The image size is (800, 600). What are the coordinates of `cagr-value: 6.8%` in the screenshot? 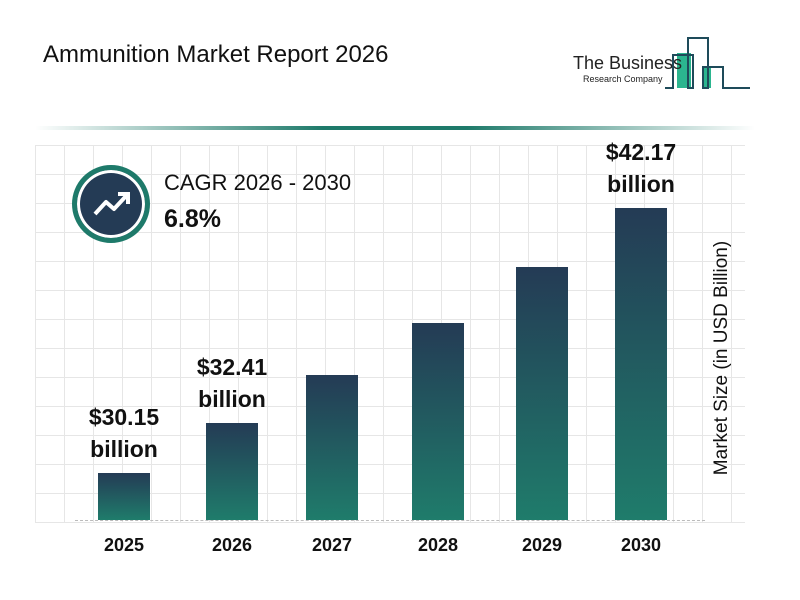 It's located at (192, 219).